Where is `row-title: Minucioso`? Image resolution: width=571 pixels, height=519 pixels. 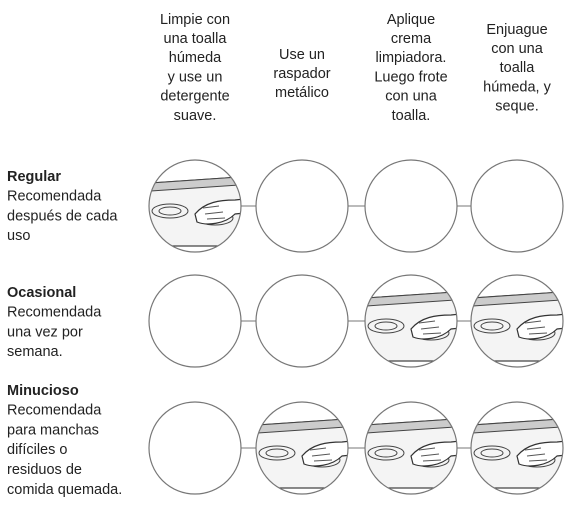 row-title: Minucioso is located at coordinates (43, 391).